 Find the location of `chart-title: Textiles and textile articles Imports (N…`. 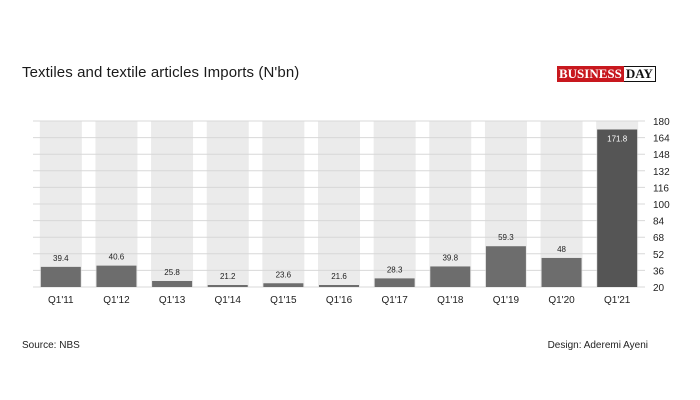

chart-title: Textiles and textile articles Imports (N… is located at coordinates (161, 72).